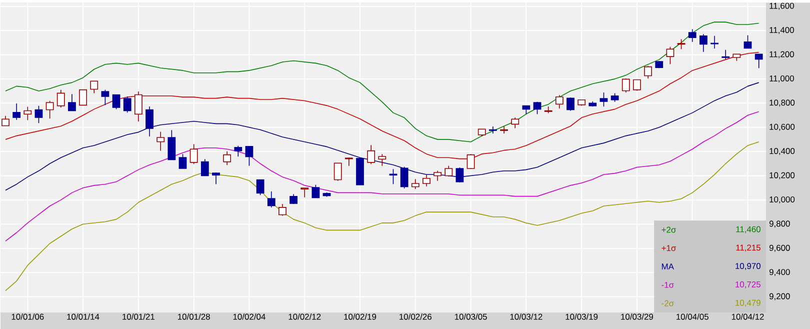  Describe the element at coordinates (360, 316) in the screenshot. I see `x-tick-label: 10/02/19` at that location.